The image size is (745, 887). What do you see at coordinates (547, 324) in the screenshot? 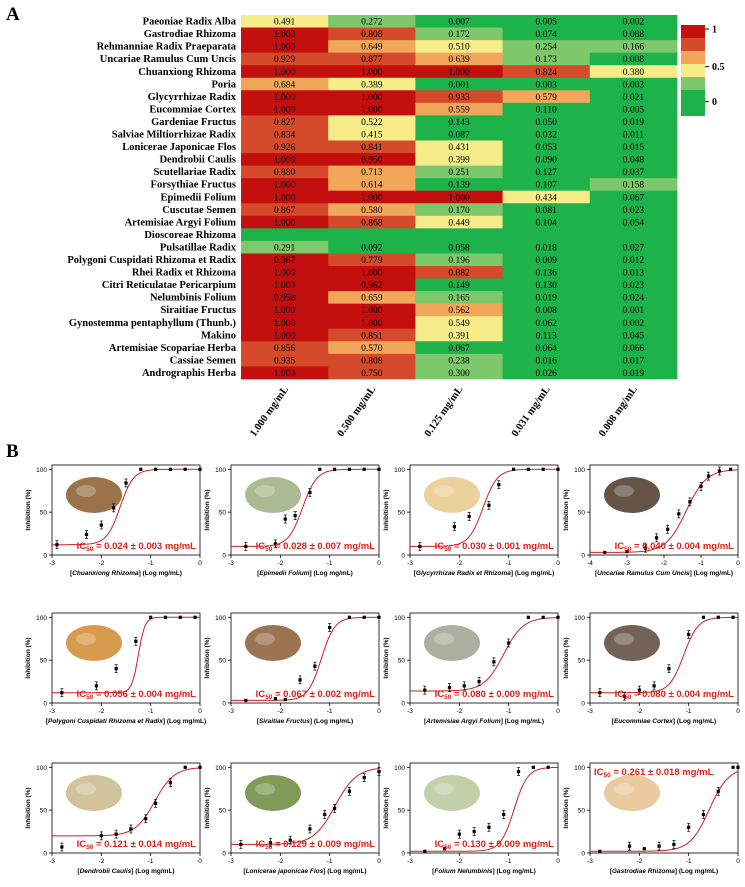
I see `heatmap-cell-value: 0.062` at bounding box center [547, 324].